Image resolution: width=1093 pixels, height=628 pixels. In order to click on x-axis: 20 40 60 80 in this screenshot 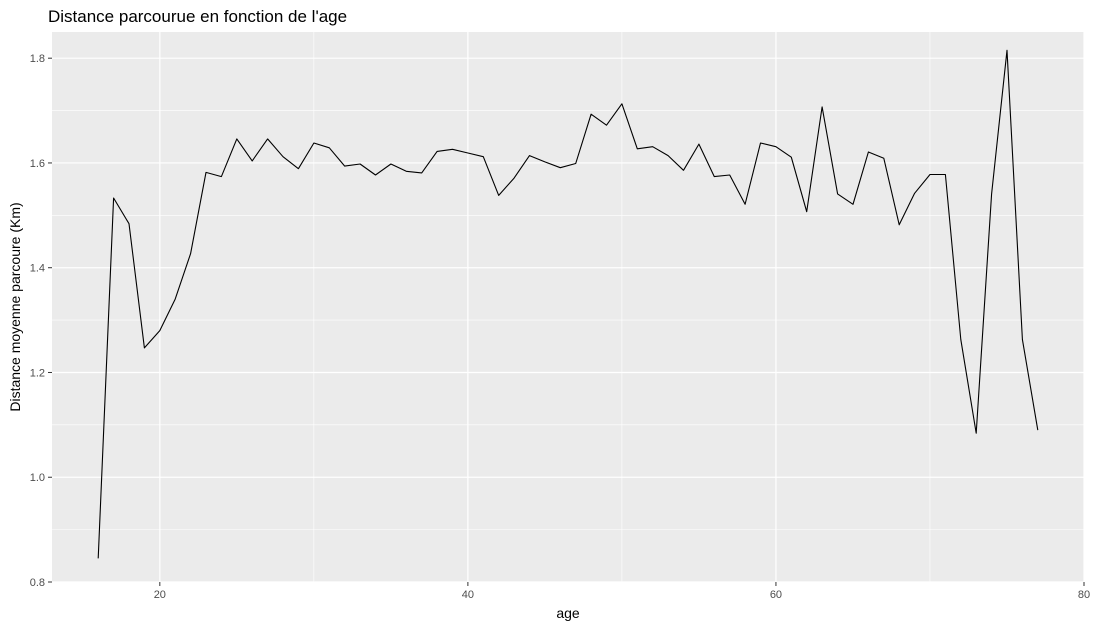, I will do `click(622, 591)`.